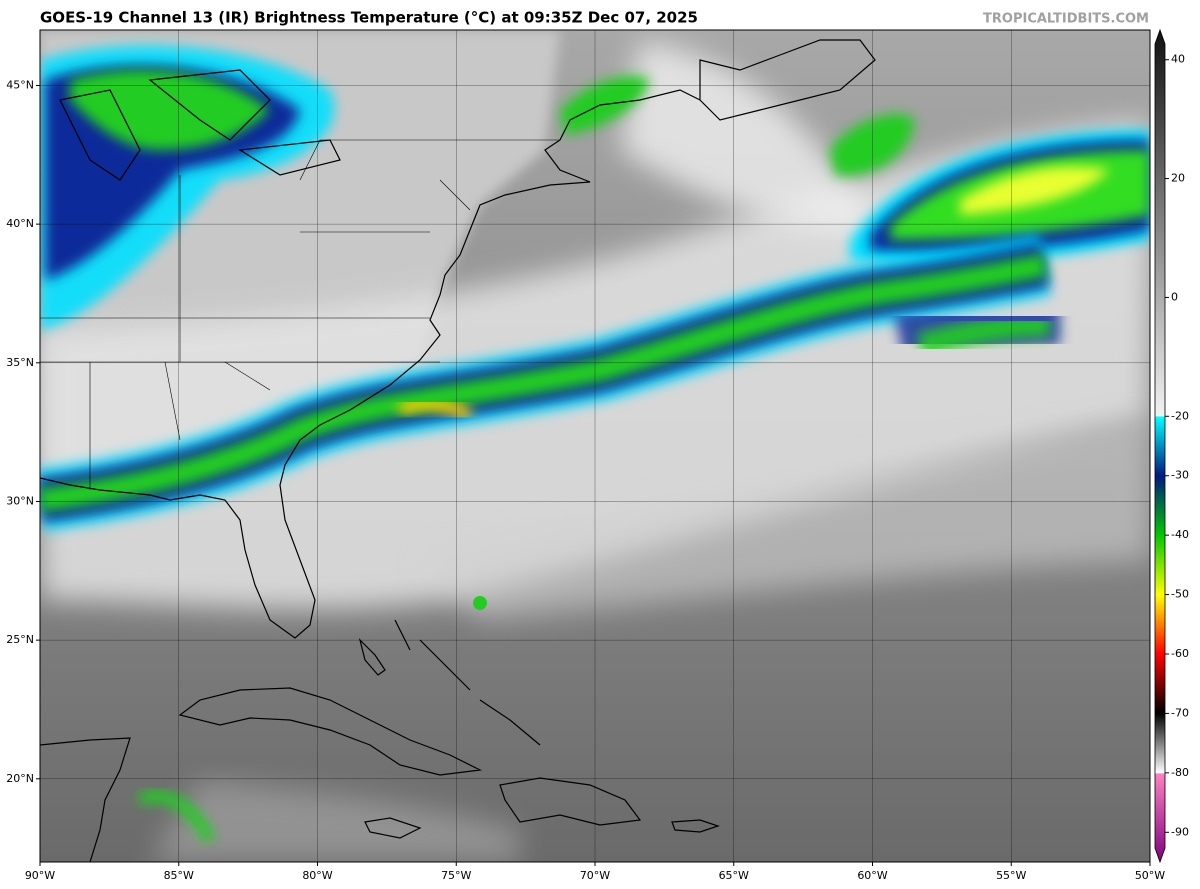  Describe the element at coordinates (872, 875) in the screenshot. I see `lon-label: 60°W` at that location.